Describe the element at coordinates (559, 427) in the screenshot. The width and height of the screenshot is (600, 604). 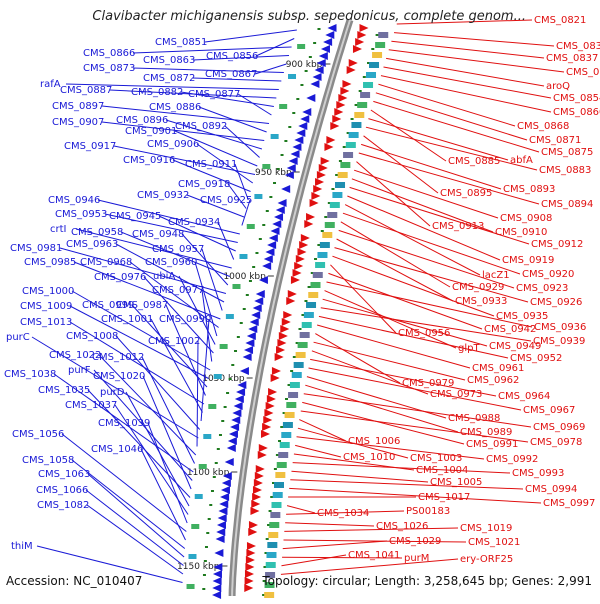
I see `right-gene-label: CMS_0969` at that location.